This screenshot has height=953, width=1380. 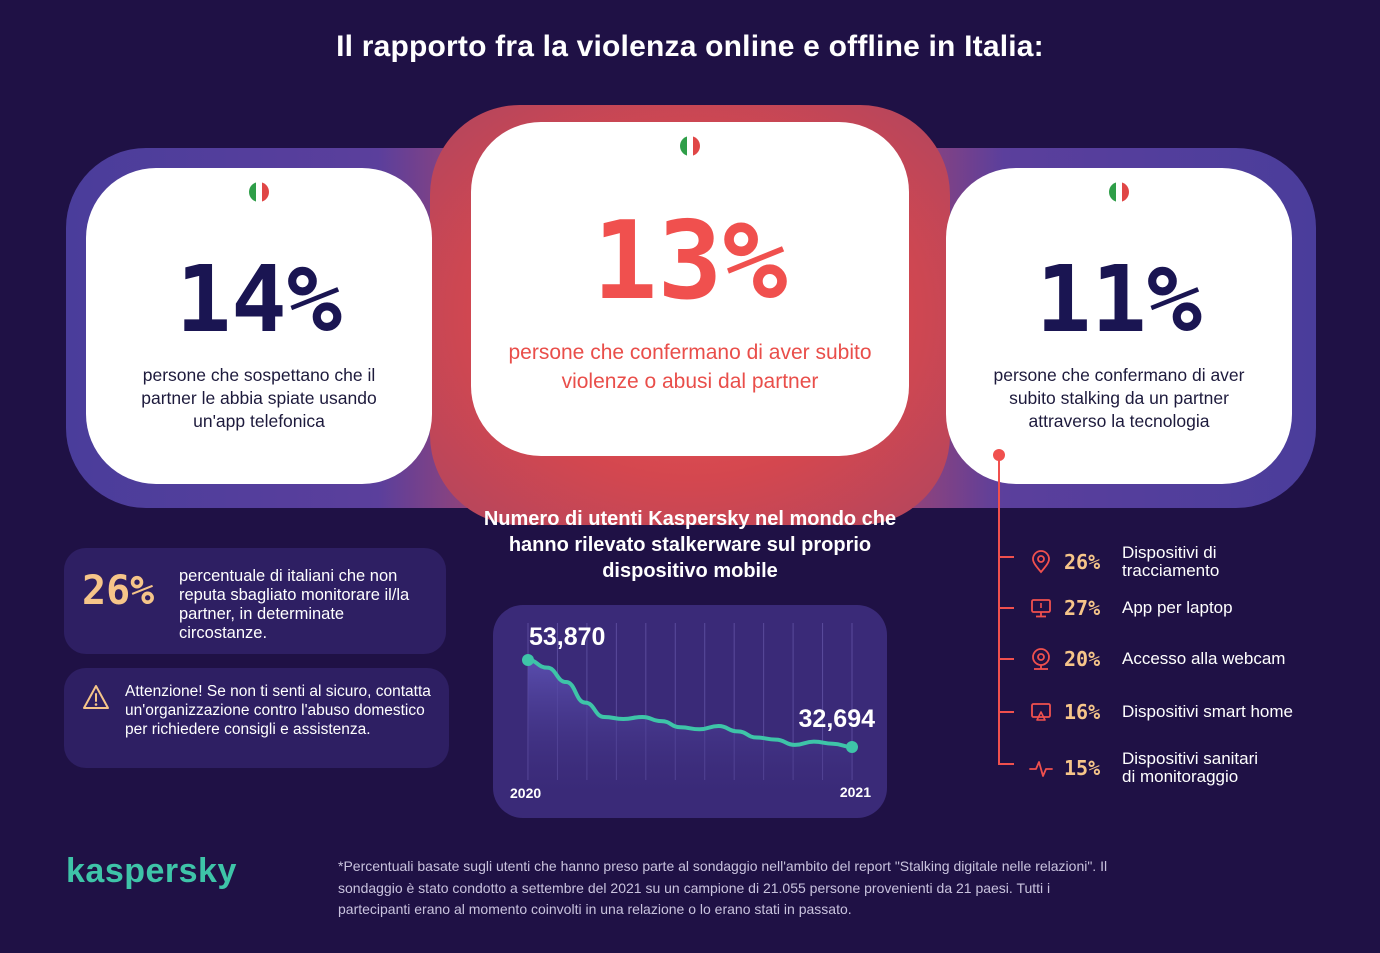 I want to click on smart-home-icon, so click(x=1041, y=712).